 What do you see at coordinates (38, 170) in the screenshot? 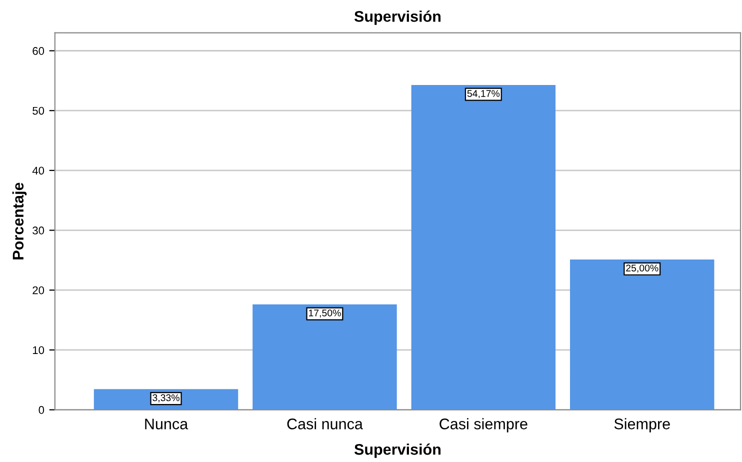
I see `y-tick-label: 40` at bounding box center [38, 170].